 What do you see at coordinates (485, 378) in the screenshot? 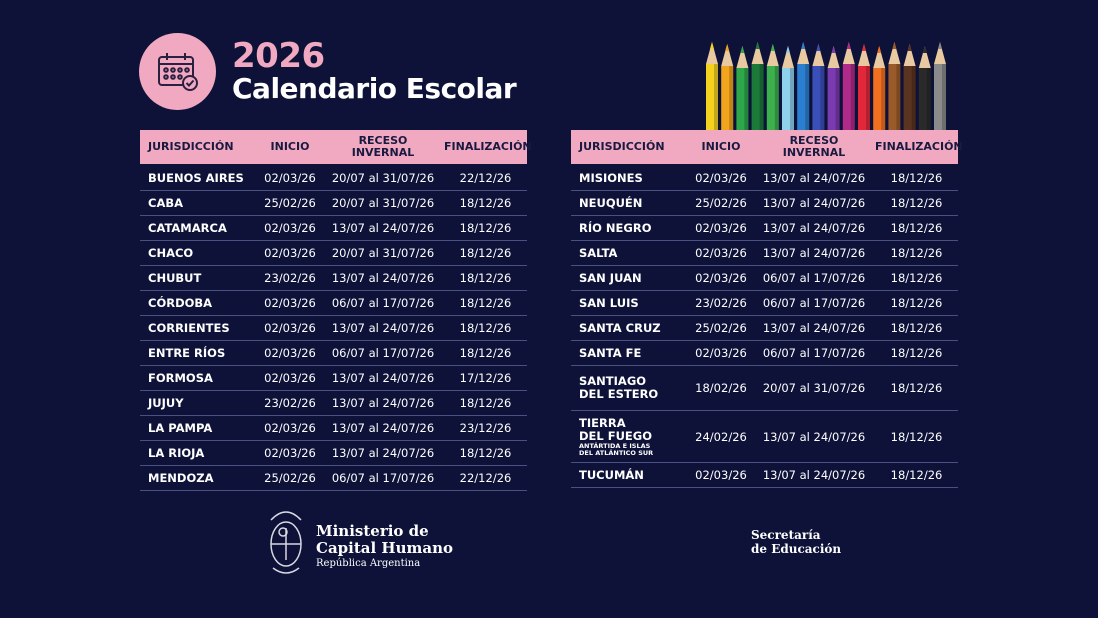
I see `end-date-cell: 17/12/26` at bounding box center [485, 378].